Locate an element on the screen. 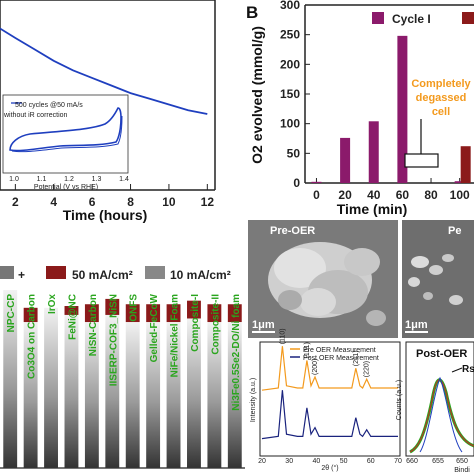  sem-pre-label: Pre-OER is located at coordinates (292, 231).